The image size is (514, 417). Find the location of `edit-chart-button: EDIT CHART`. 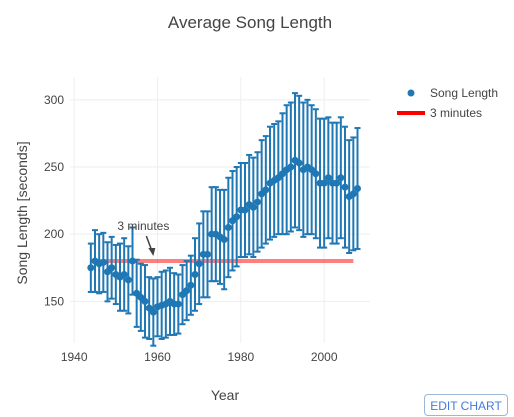

edit-chart-button: EDIT CHART is located at coordinates (466, 405).